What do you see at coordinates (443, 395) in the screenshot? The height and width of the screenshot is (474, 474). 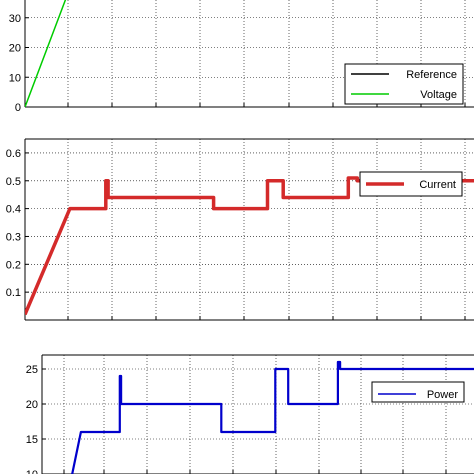 I see `legend-label-power: Power` at bounding box center [443, 395].